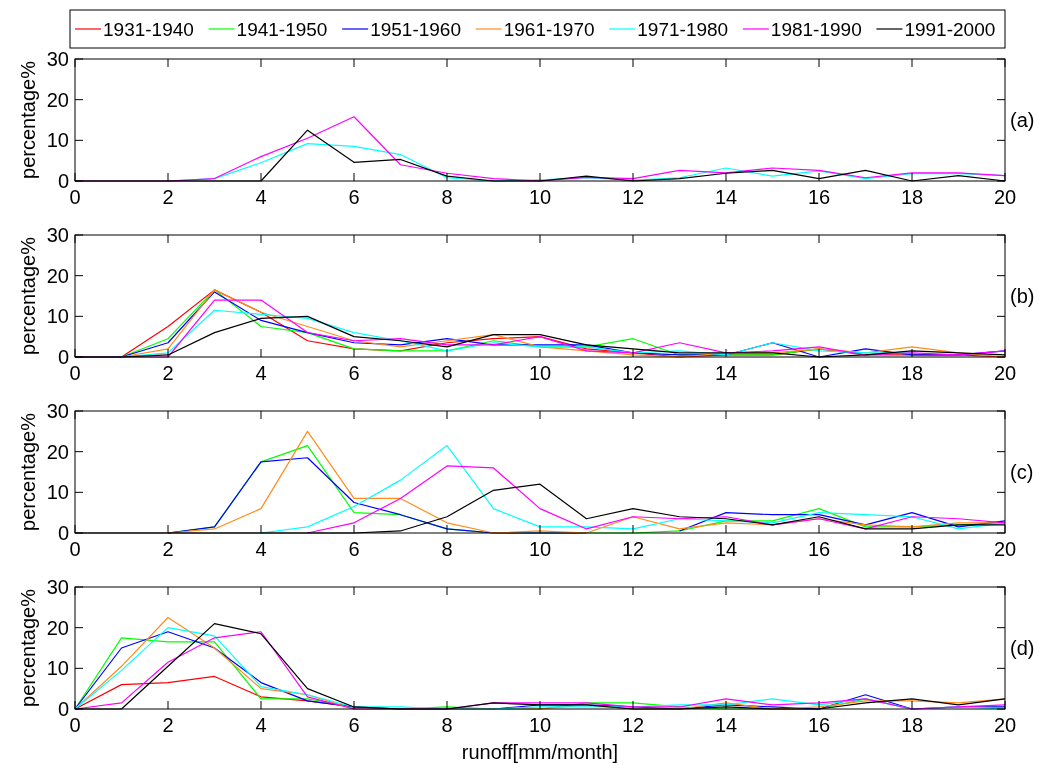 This screenshot has width=1050, height=776. What do you see at coordinates (1022, 472) in the screenshot?
I see `text: (c)` at bounding box center [1022, 472].